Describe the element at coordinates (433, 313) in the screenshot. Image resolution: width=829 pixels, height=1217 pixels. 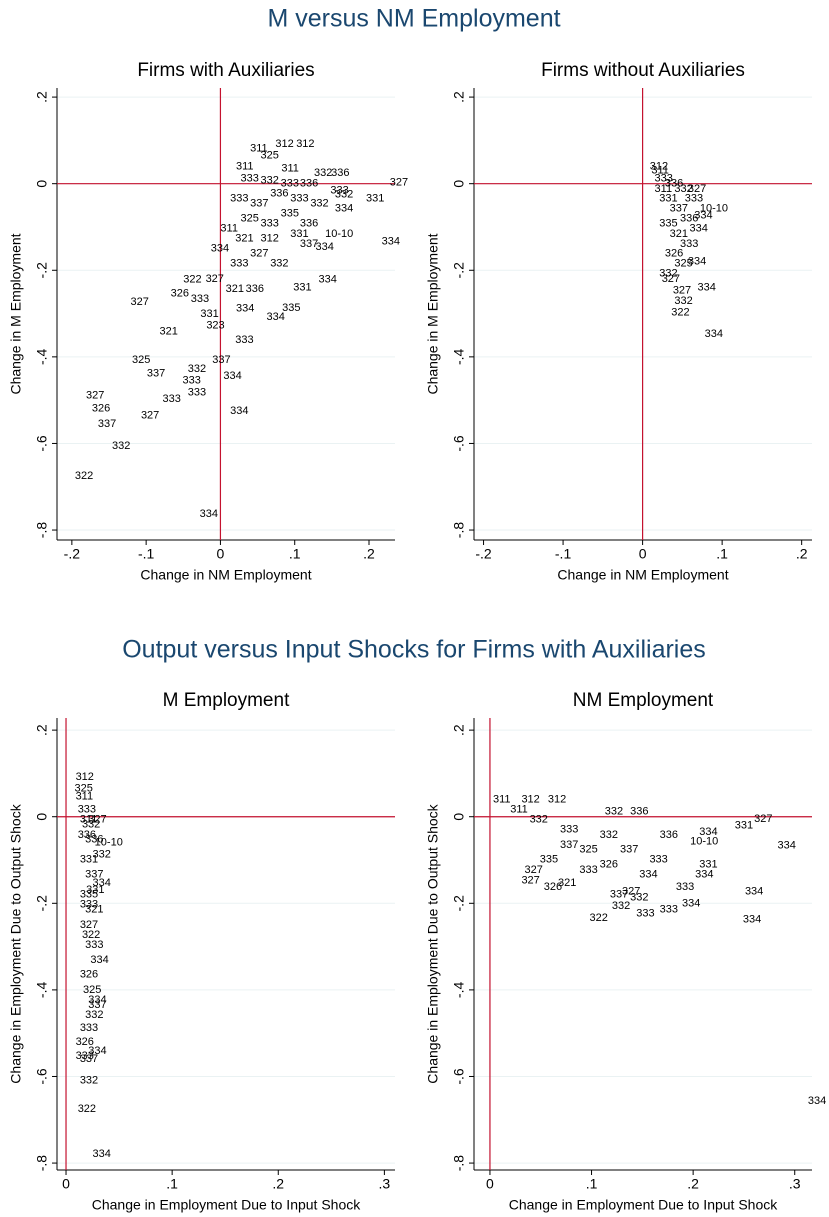
I see `y-axis-title: Change in M Employment` at that location.